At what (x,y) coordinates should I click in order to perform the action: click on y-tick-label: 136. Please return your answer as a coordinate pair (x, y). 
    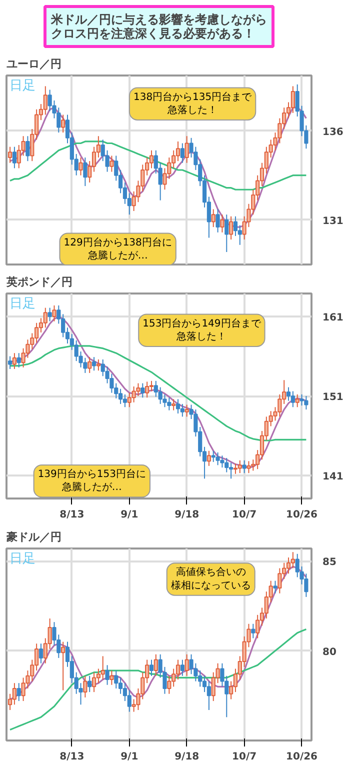
    Looking at the image, I should click on (333, 132).